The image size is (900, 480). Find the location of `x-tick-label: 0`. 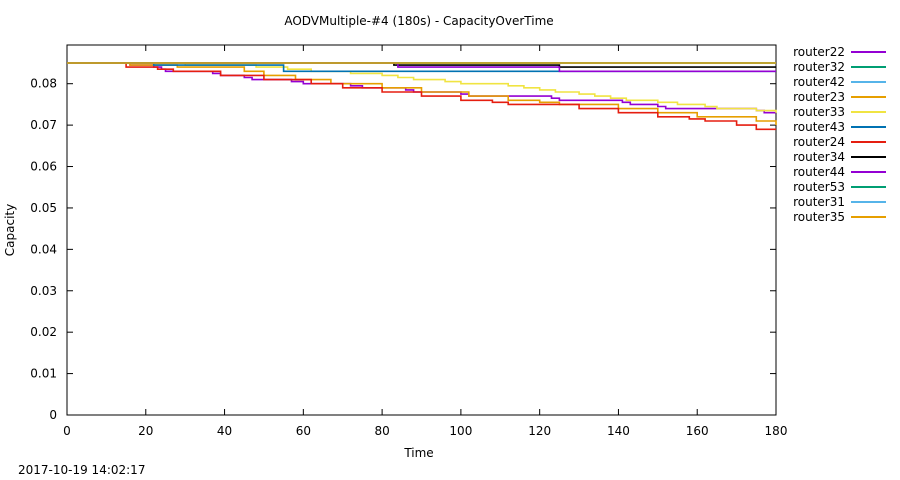

x-tick-label: 0 is located at coordinates (67, 431).